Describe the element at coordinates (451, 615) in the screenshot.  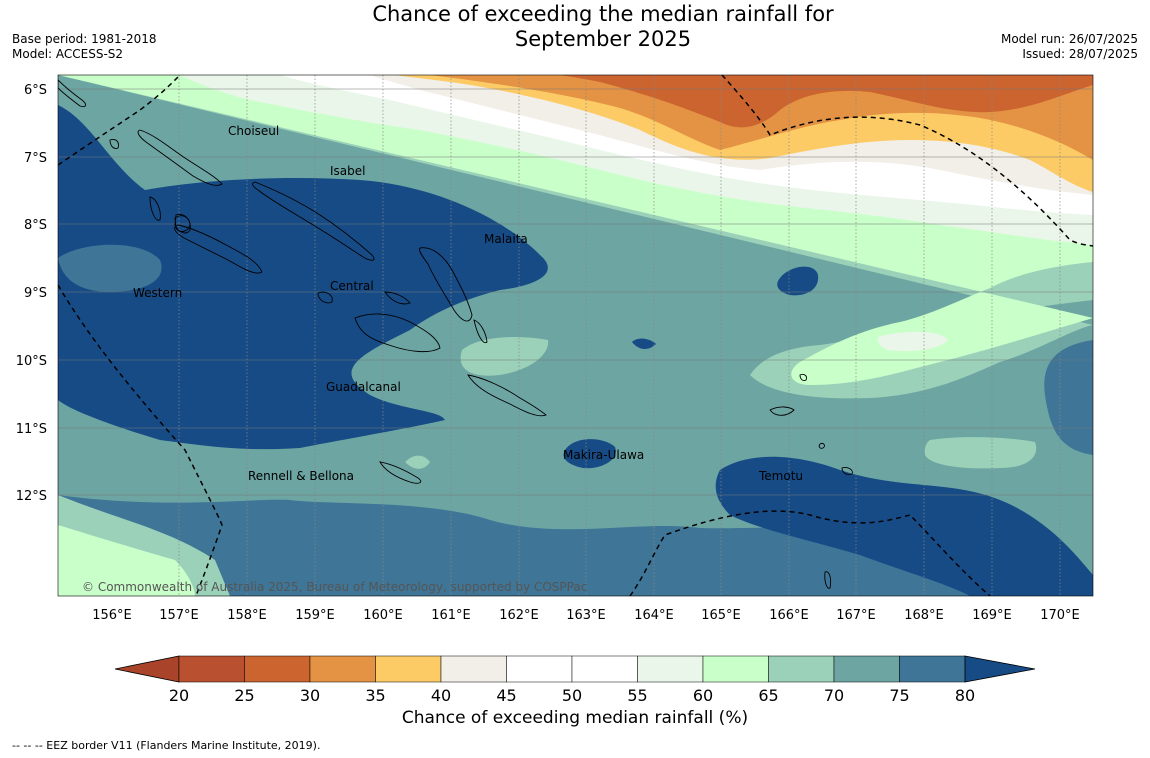
I see `lon-label: 161°E` at that location.